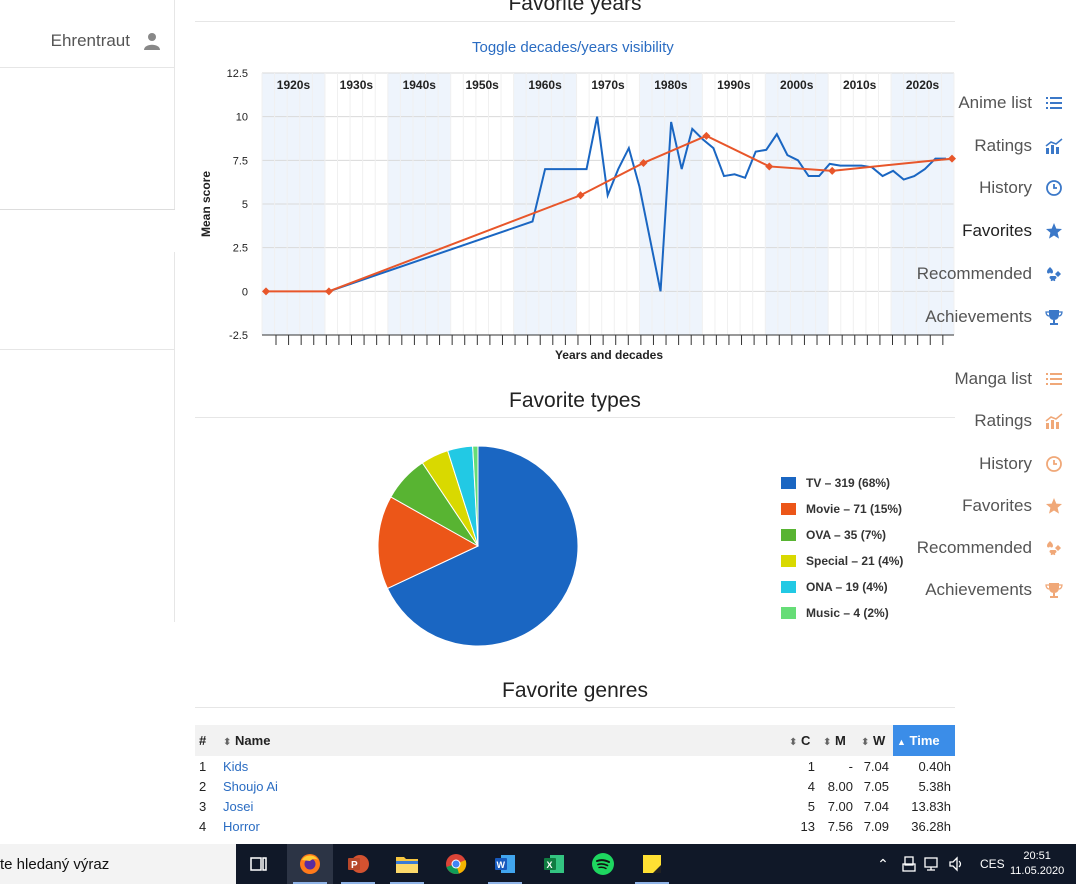 The image size is (1076, 884). I want to click on manga-nav-history: History, so click(976, 464).